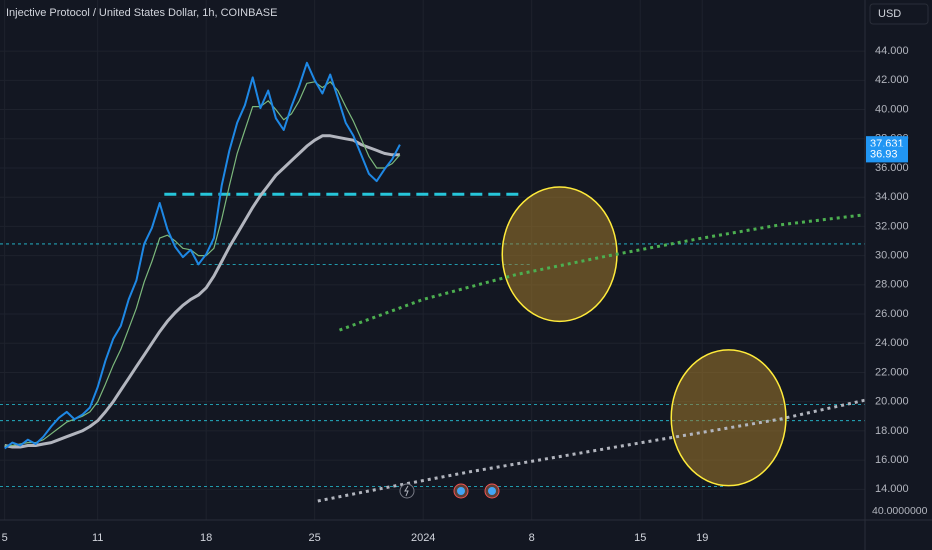 Image resolution: width=932 pixels, height=550 pixels. Describe the element at coordinates (892, 80) in the screenshot. I see `y-tick-label: 42.000` at that location.